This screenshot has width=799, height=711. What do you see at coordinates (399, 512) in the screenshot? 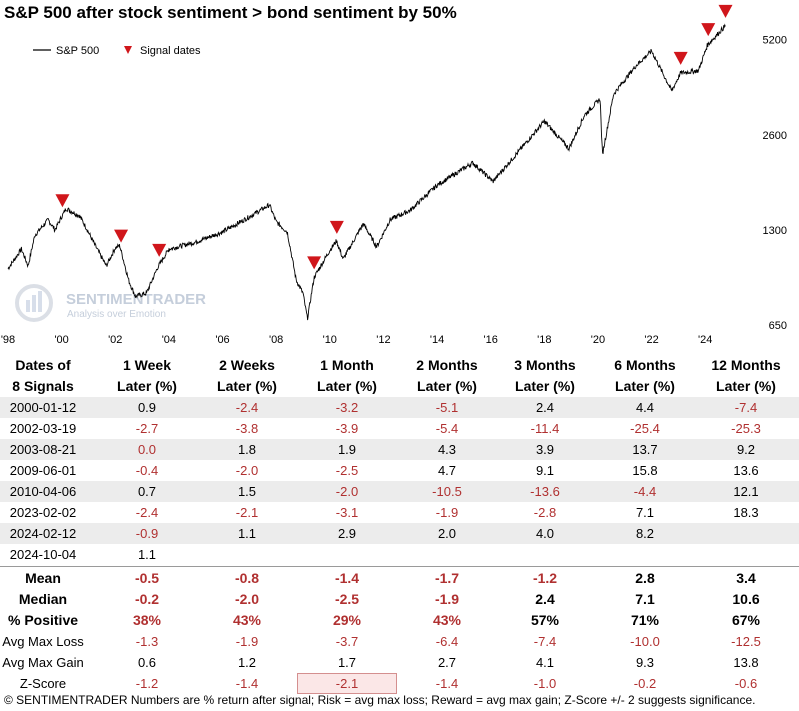
I see `table-row: 2023-02-02 -2.4 -2.1 -3.1 -1.9 -2.8 7.1 18.3` at bounding box center [399, 512].